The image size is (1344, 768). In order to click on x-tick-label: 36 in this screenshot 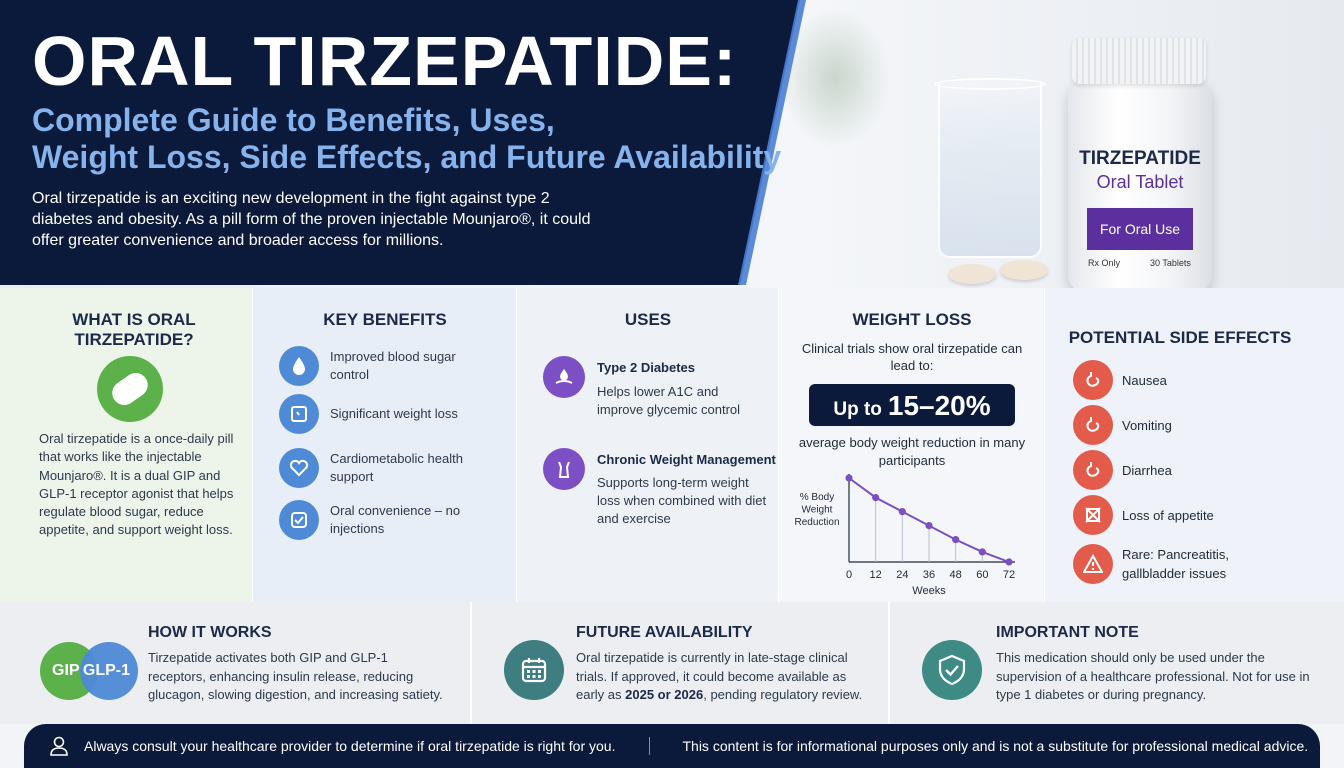, I will do `click(929, 575)`.